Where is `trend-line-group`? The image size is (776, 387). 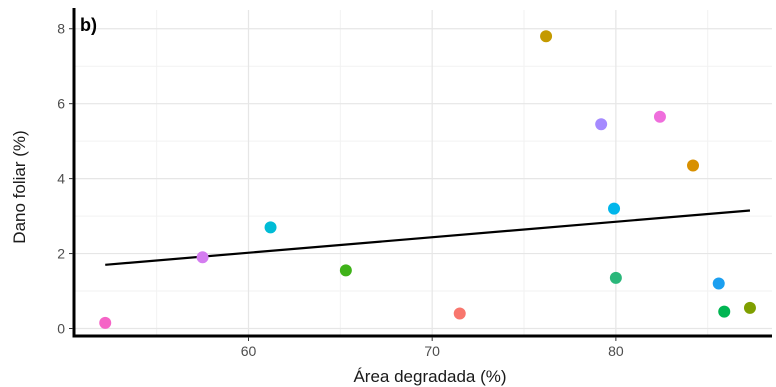 trend-line-group is located at coordinates (428, 237).